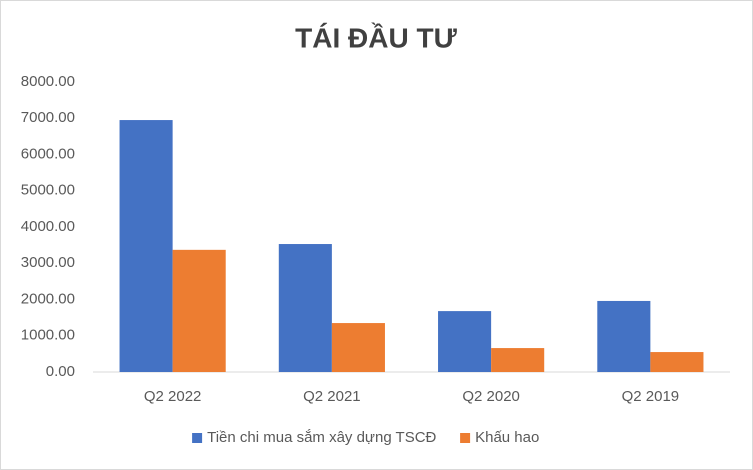 Image resolution: width=753 pixels, height=470 pixels. What do you see at coordinates (48, 298) in the screenshot?
I see `y-tick-label: 2000.00` at bounding box center [48, 298].